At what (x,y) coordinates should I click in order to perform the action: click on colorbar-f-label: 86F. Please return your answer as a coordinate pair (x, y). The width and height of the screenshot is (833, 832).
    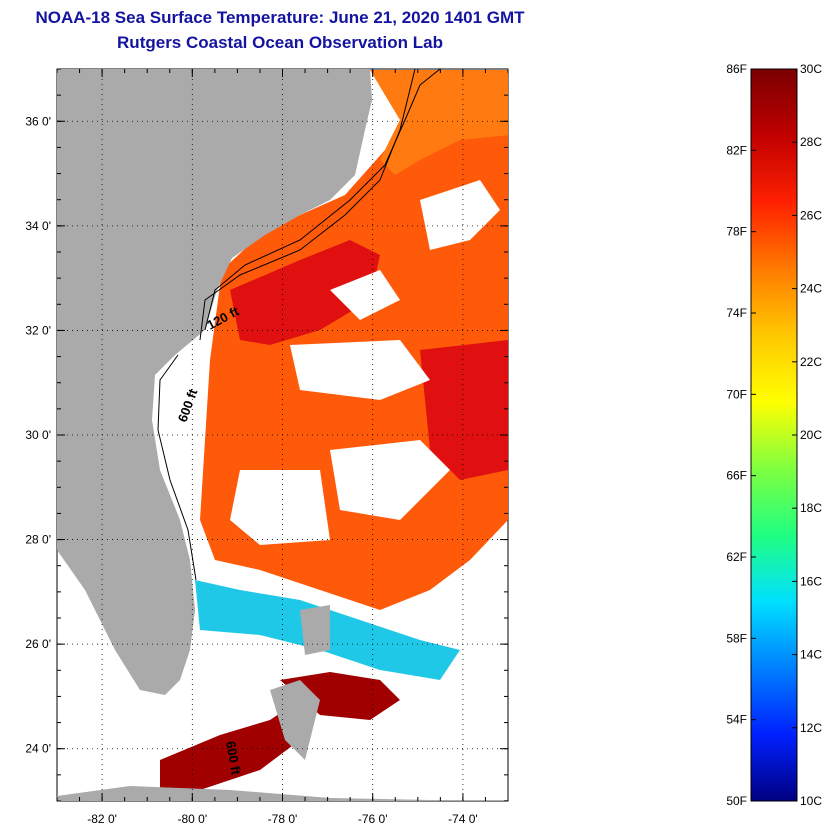
    Looking at the image, I should click on (736, 69).